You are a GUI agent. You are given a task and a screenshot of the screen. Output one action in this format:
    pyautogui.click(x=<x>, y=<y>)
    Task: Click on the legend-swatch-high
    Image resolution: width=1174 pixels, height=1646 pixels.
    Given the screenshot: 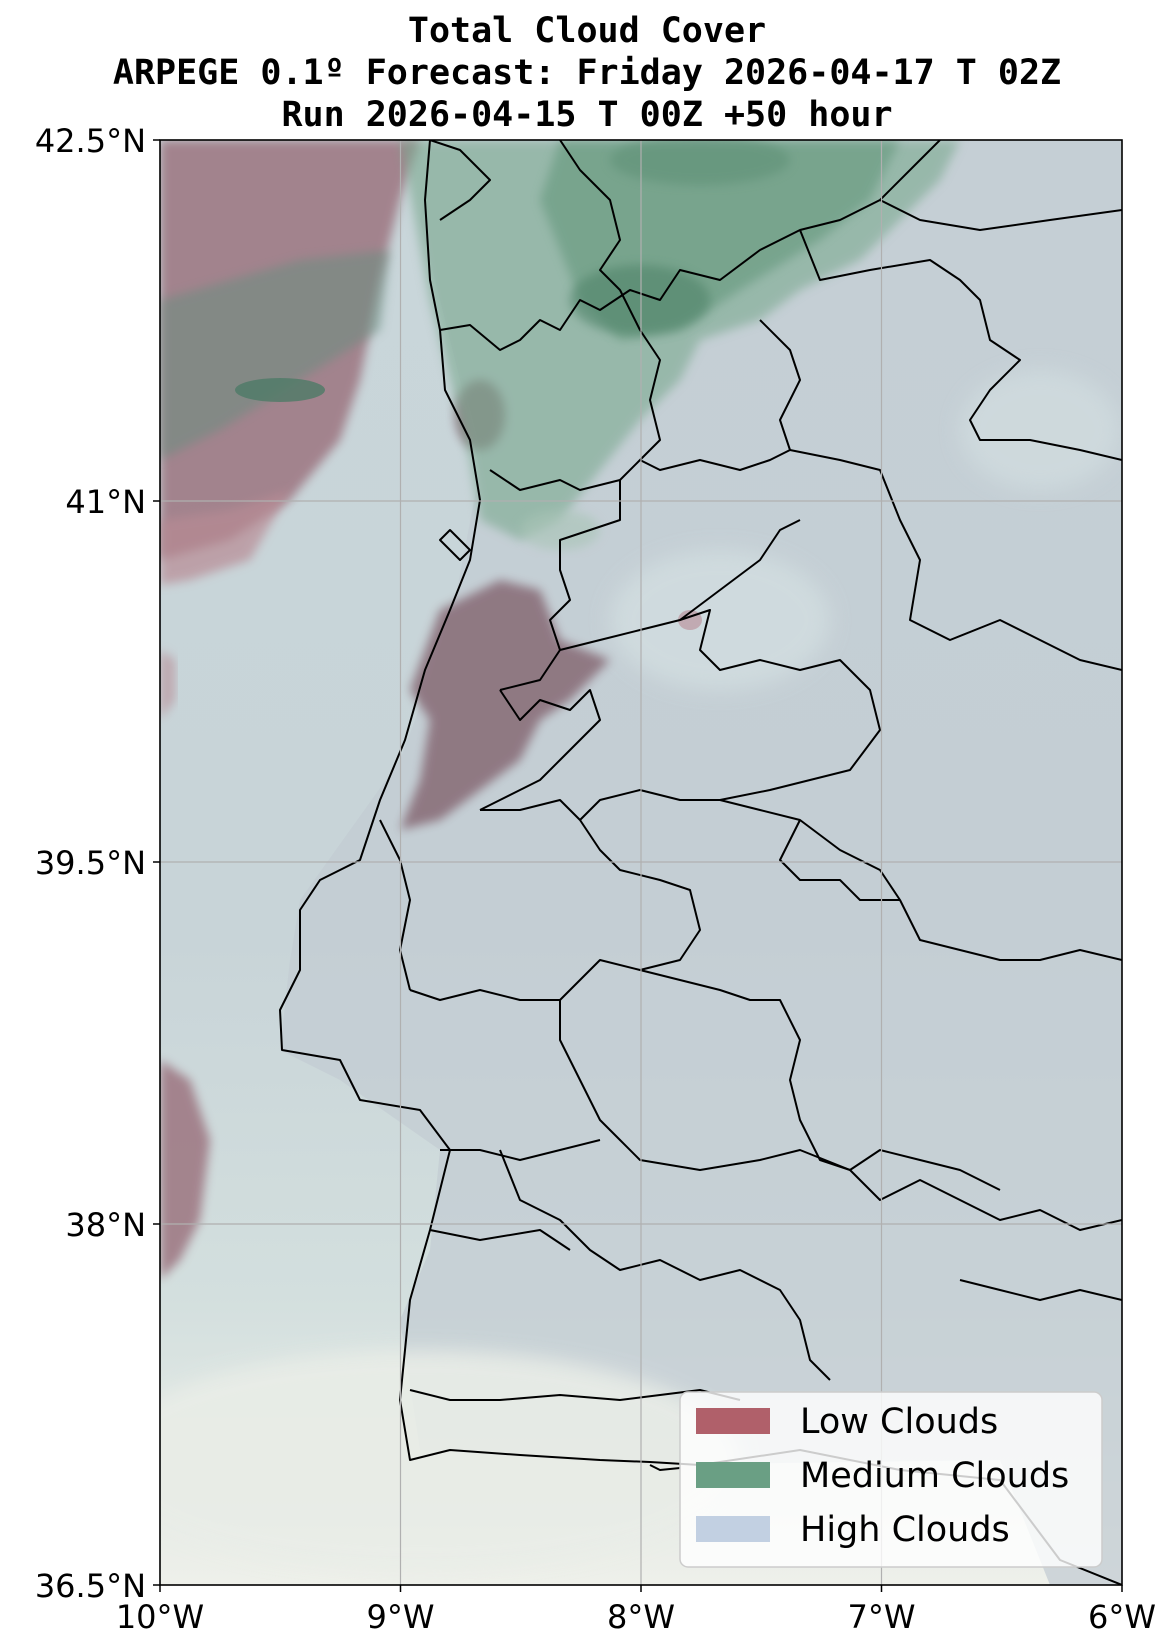 What is the action you would take?
    pyautogui.click(x=733, y=1529)
    